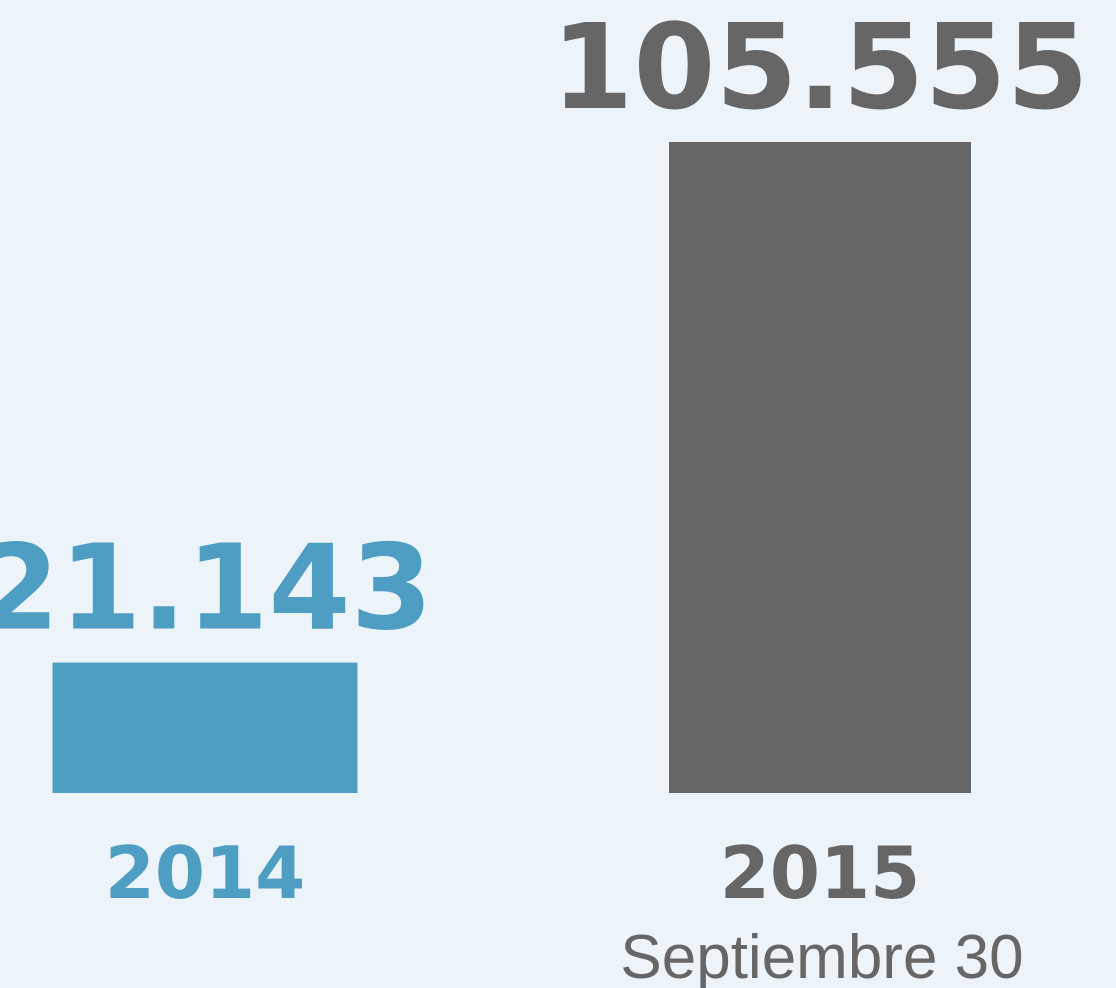  I want to click on annotation: Septiembre 30, so click(821, 955).